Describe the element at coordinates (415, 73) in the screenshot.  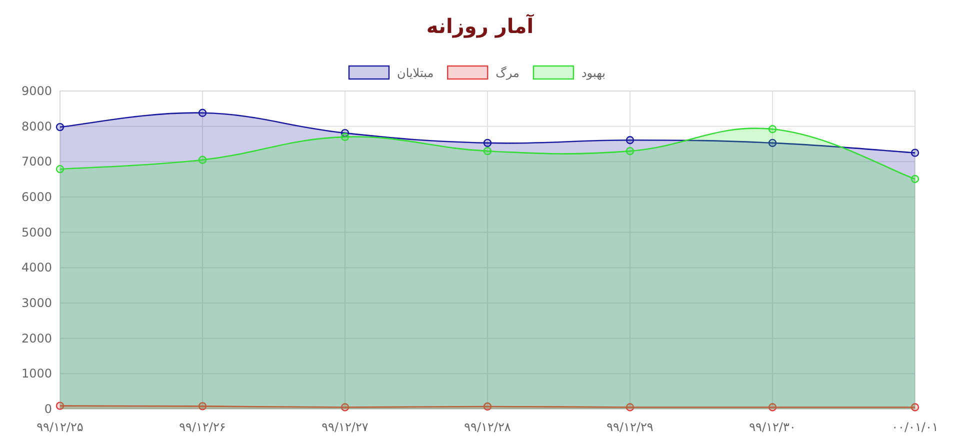
I see `legend-label: مبتلایان` at that location.